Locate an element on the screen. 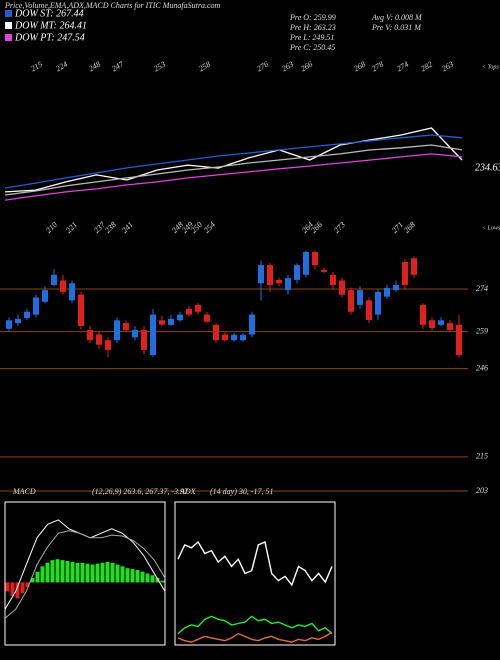  panel-params: (14 day) 30, -17, 51 is located at coordinates (242, 491).